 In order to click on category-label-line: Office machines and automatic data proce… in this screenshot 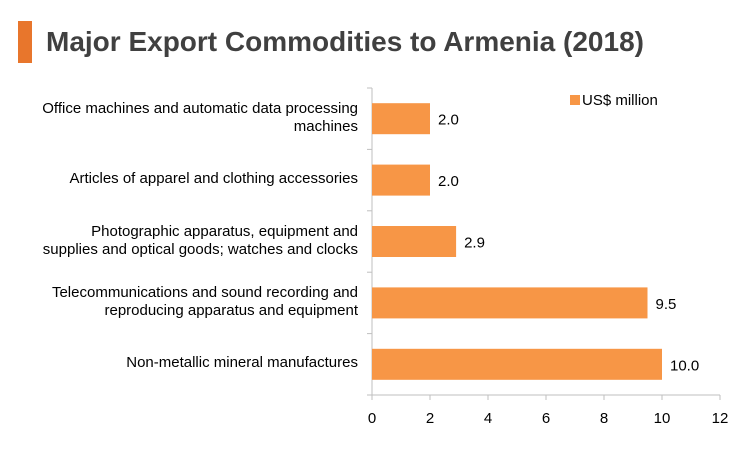, I will do `click(200, 108)`.